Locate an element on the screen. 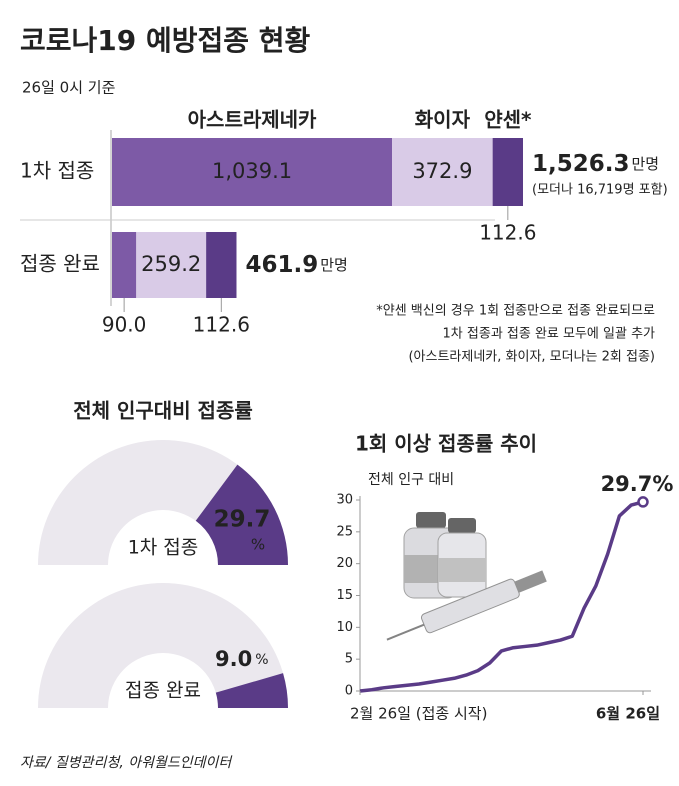 Image resolution: width=679 pixels, height=786 pixels. y-tick-label: 5 is located at coordinates (349, 659).